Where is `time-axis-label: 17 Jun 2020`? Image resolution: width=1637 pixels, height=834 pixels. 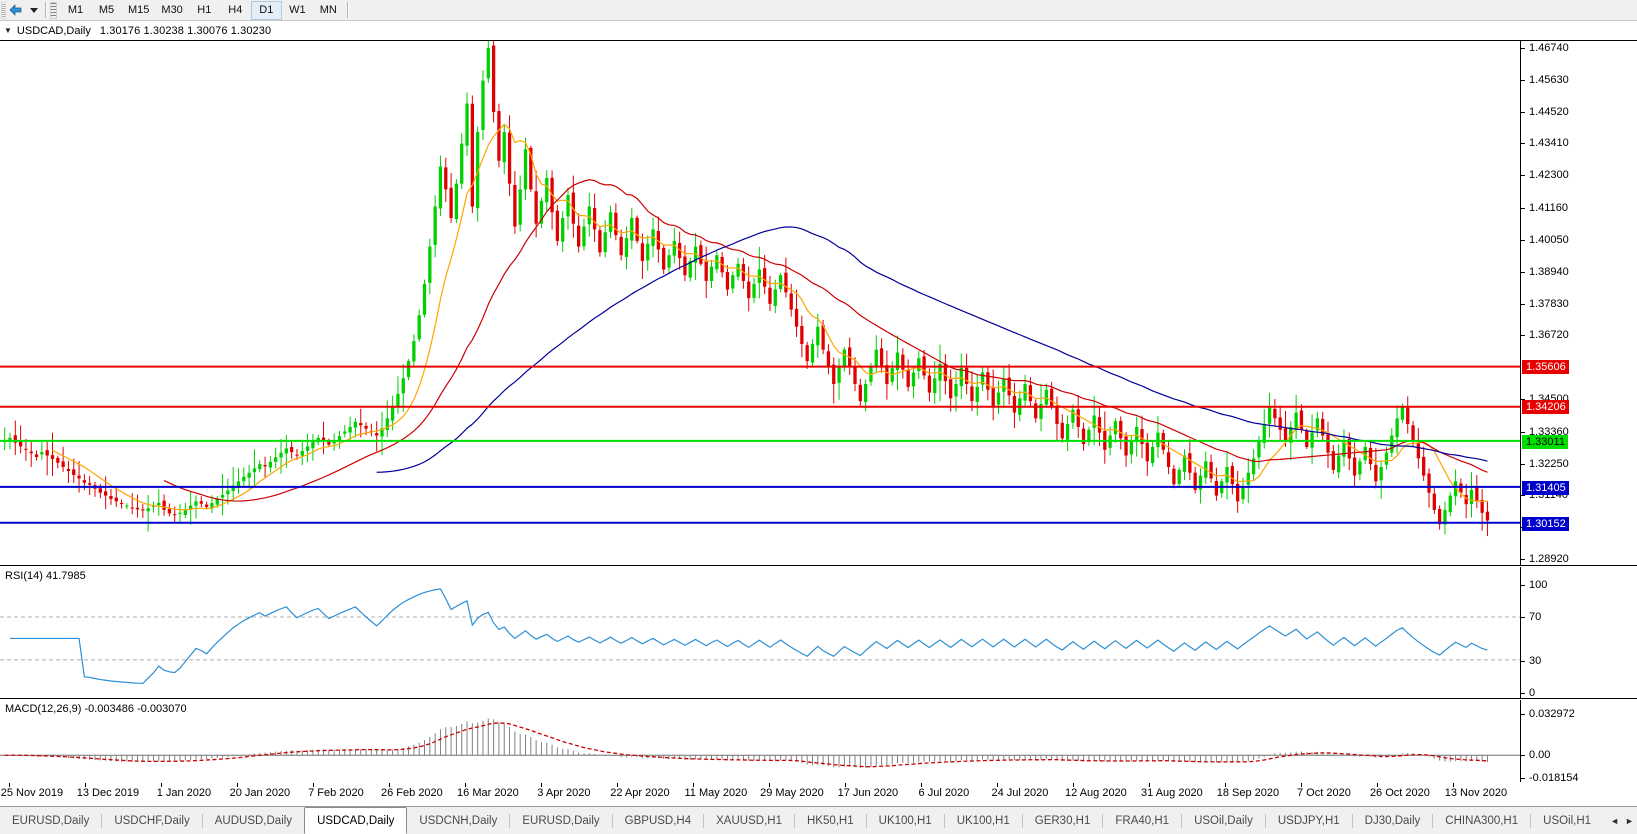 time-axis-label: 17 Jun 2020 is located at coordinates (868, 793).